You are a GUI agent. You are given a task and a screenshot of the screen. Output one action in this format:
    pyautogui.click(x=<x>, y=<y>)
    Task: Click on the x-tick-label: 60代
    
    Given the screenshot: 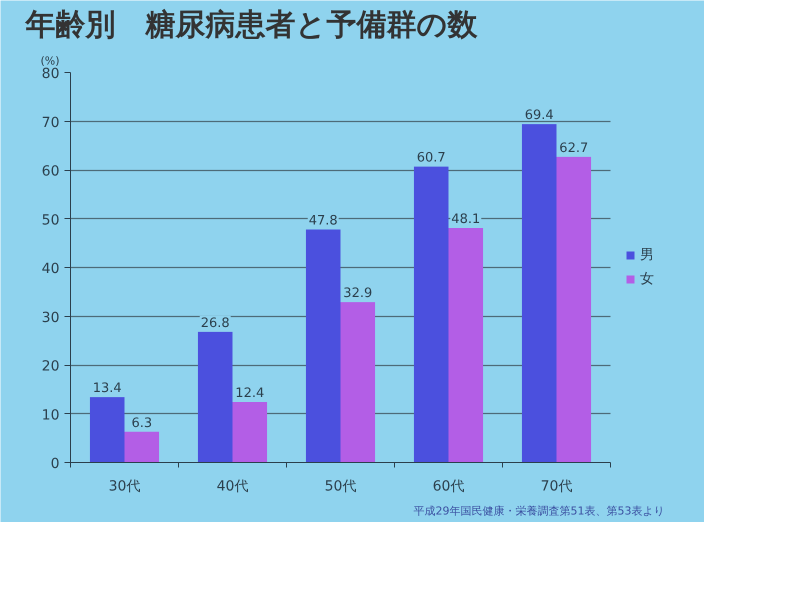 What is the action you would take?
    pyautogui.click(x=448, y=486)
    